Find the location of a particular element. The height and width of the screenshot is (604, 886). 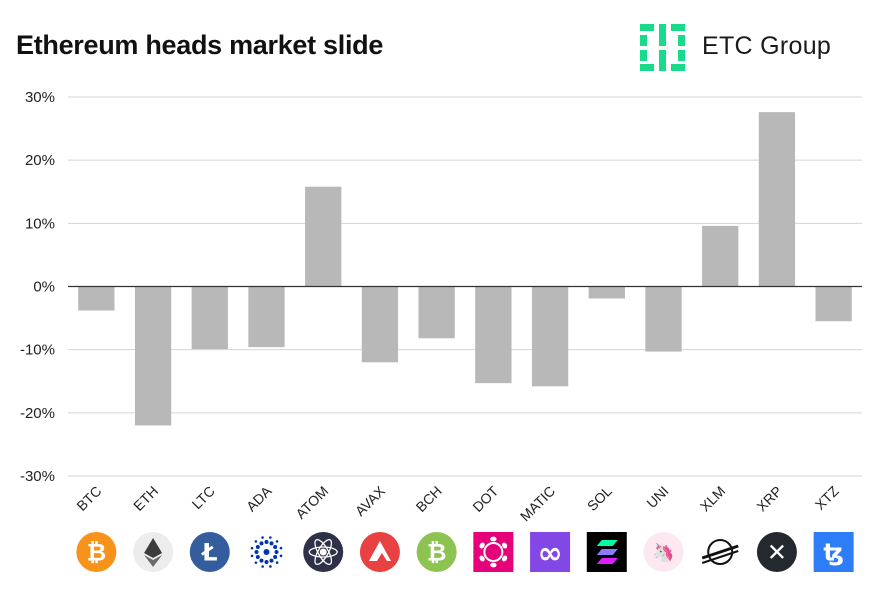

x-tick-label: DOT is located at coordinates (485, 498).